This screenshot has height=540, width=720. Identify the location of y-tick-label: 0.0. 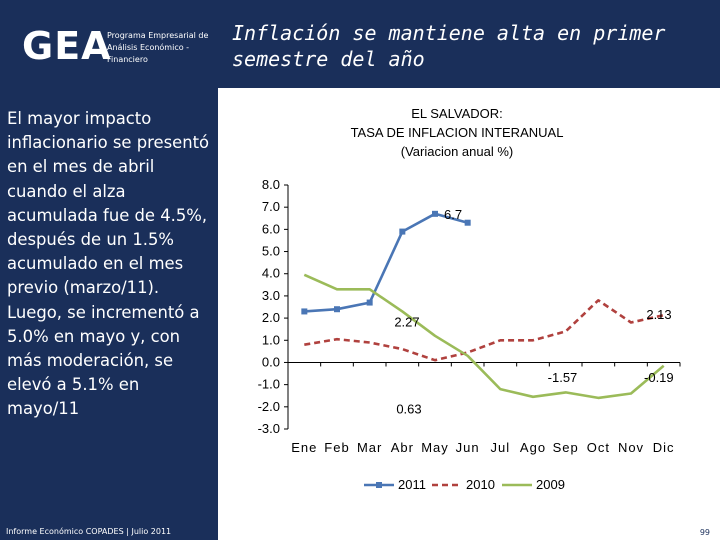
(271, 361).